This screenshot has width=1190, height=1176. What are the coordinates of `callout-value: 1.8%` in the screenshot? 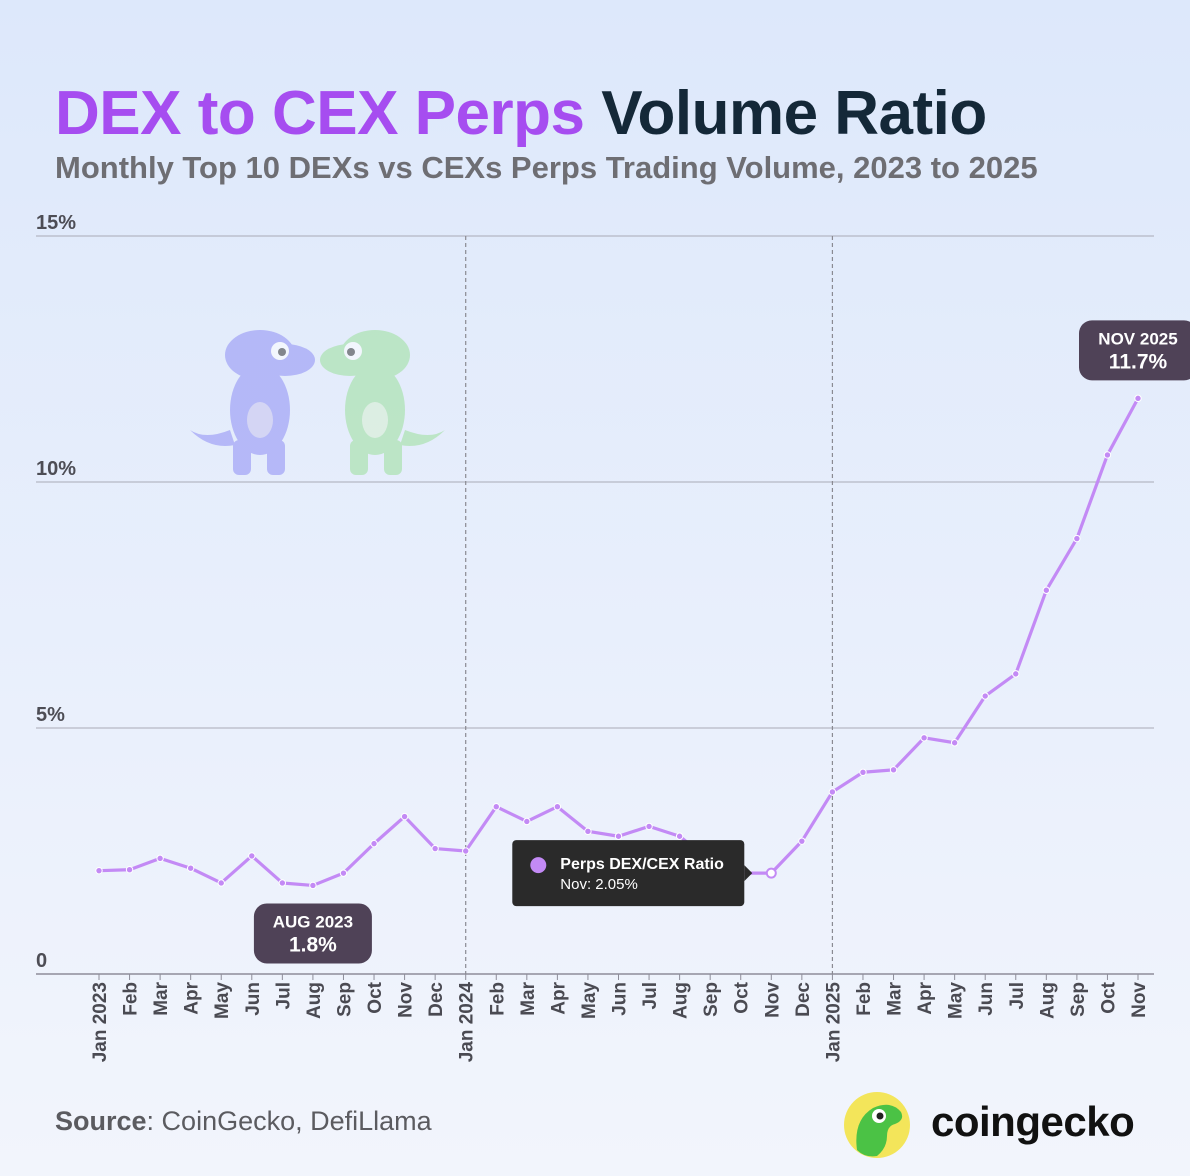 It's located at (313, 944).